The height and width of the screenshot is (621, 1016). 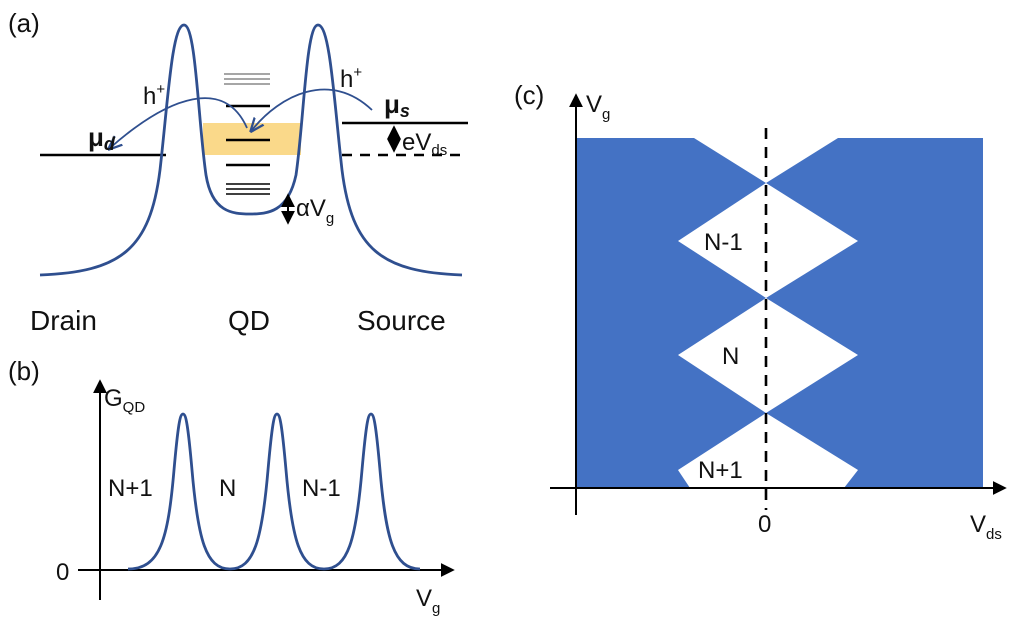 What do you see at coordinates (401, 320) in the screenshot?
I see `source-label: Source` at bounding box center [401, 320].